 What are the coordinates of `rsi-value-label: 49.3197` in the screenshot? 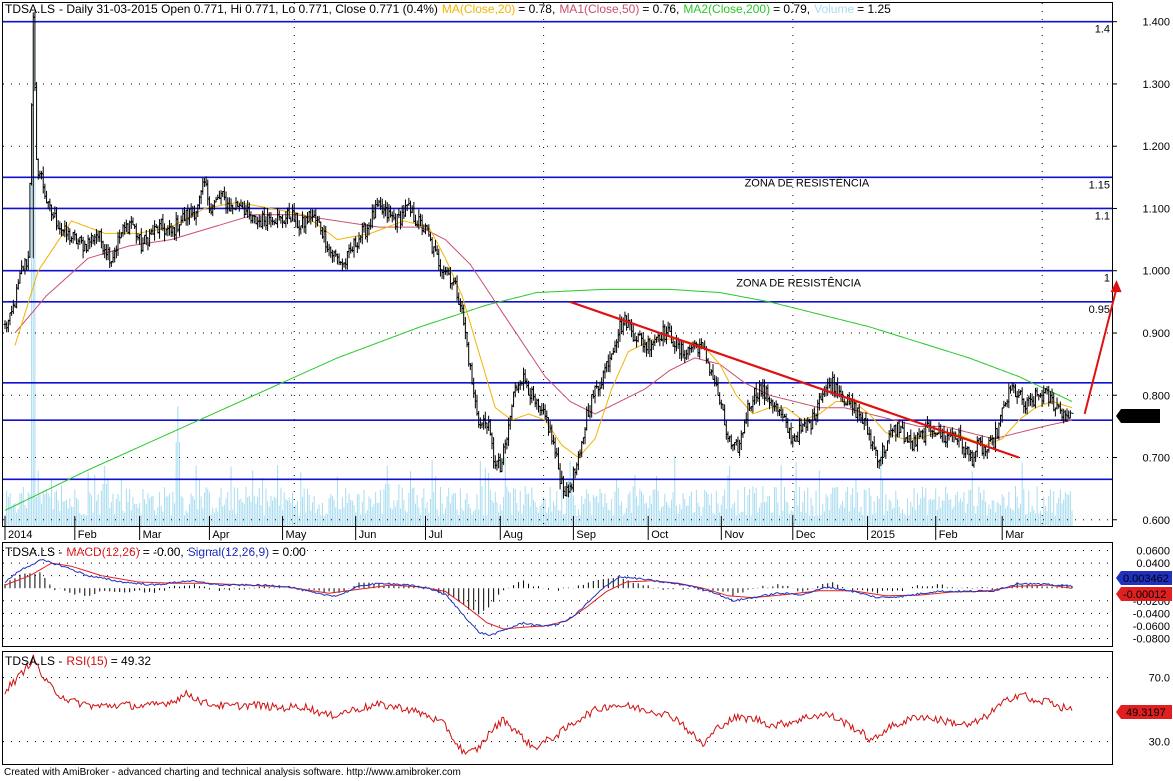 It's located at (1146, 713).